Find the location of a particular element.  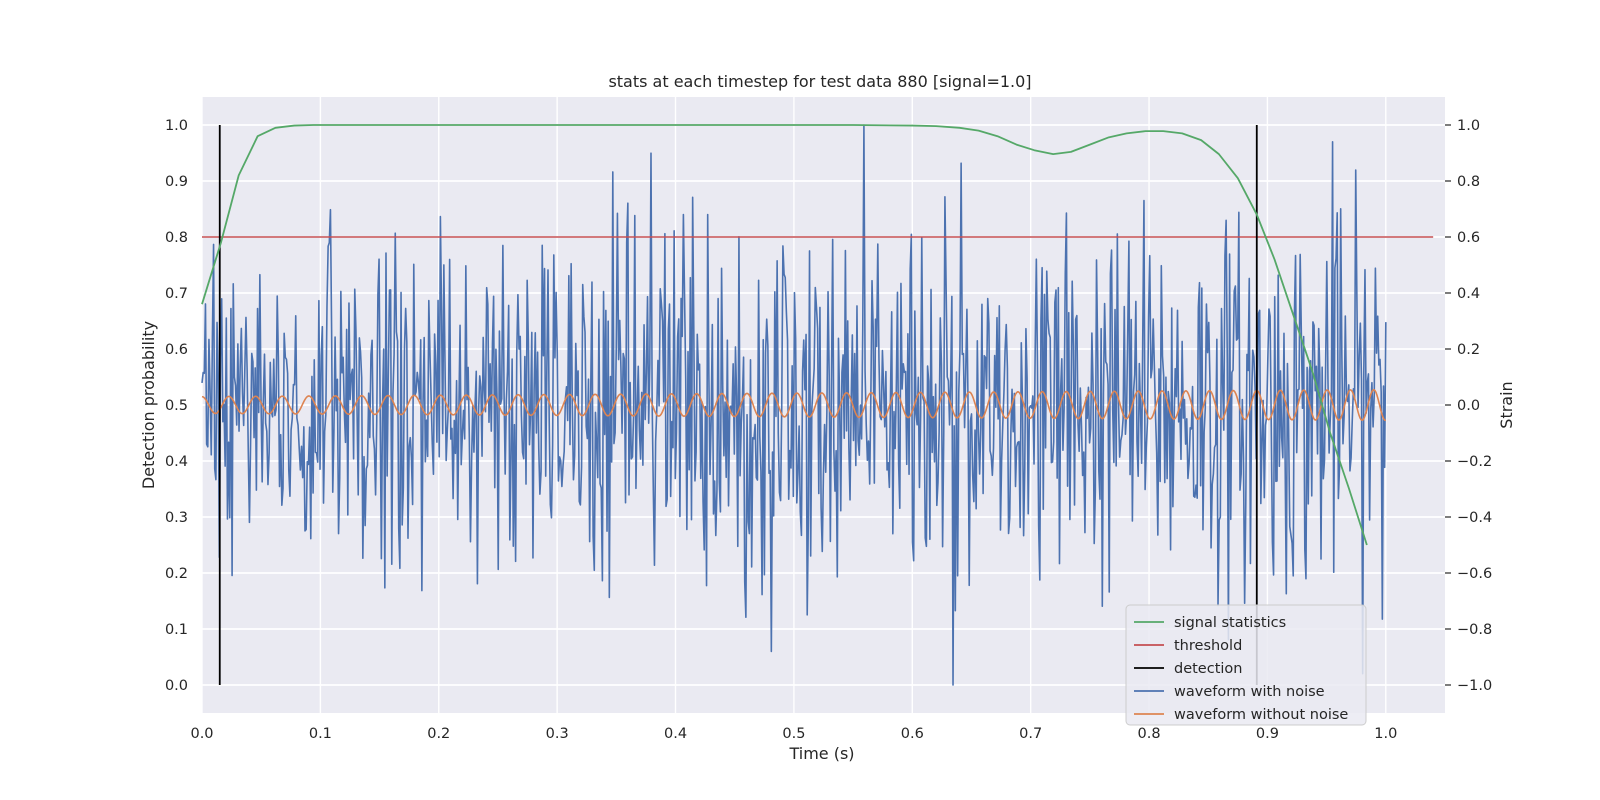

y-right-tick-label: −1.0 is located at coordinates (1474, 686).